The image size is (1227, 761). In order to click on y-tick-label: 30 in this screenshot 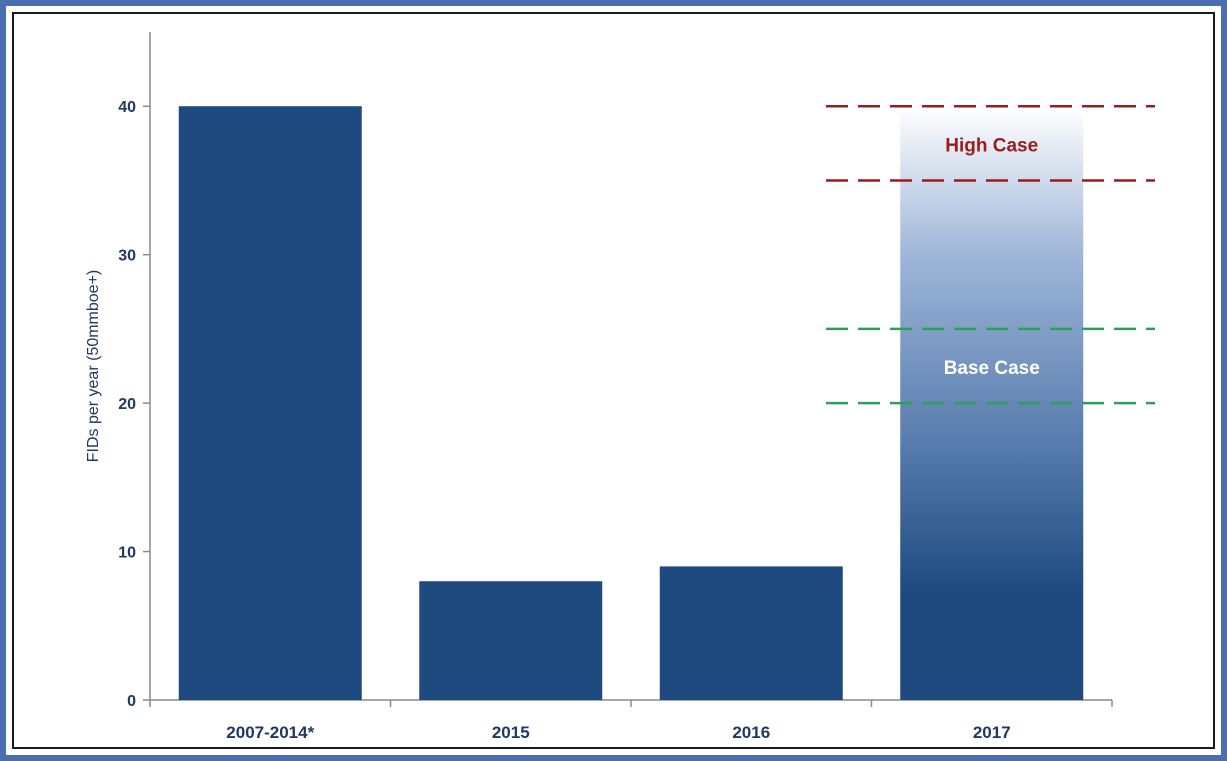, I will do `click(127, 256)`.